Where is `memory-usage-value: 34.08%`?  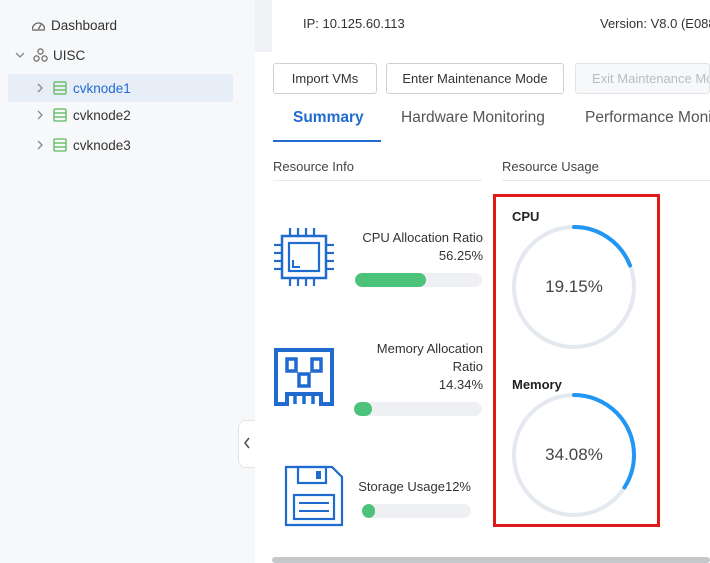
memory-usage-value: 34.08% is located at coordinates (574, 454).